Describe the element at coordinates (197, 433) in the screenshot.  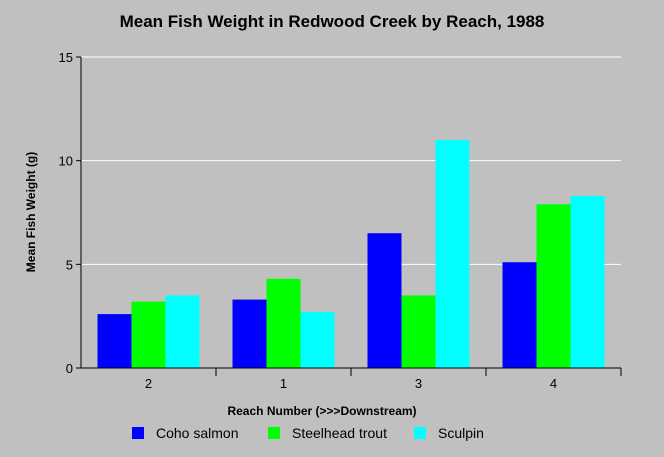
I see `legend-label: Coho salmon` at that location.